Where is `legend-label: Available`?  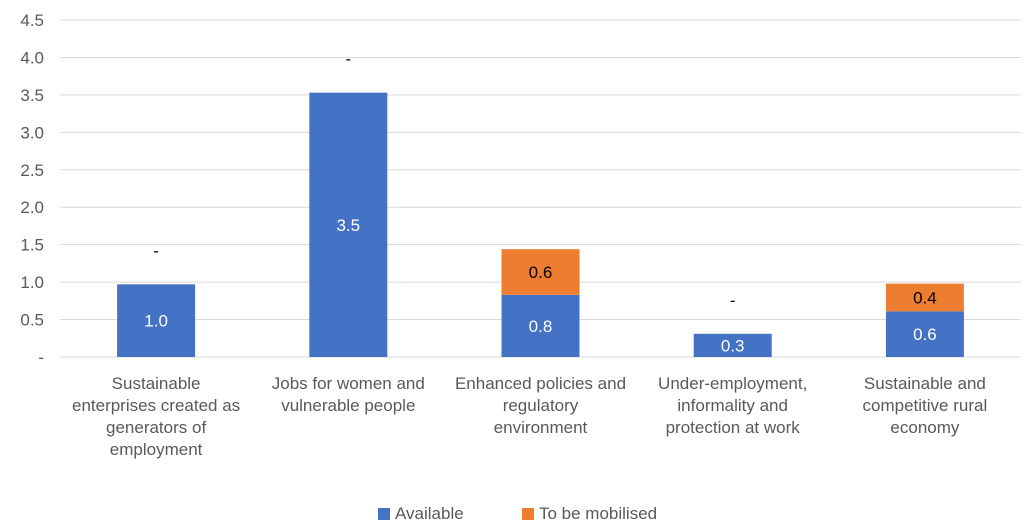 legend-label: Available is located at coordinates (429, 513).